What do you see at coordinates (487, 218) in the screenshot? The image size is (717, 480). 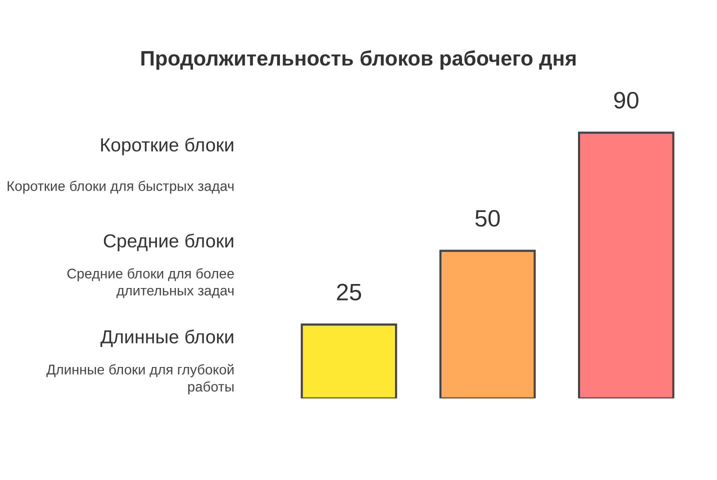 I see `data-label: 50` at bounding box center [487, 218].